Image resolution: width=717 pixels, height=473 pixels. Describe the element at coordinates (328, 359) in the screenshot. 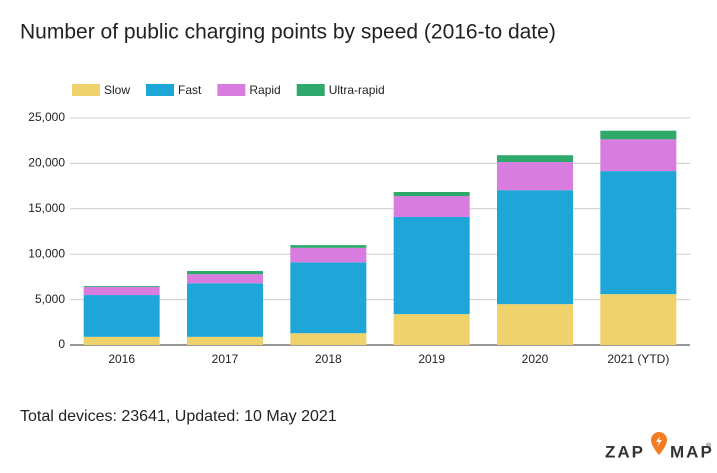

I see `x-tick-label: 2018` at that location.